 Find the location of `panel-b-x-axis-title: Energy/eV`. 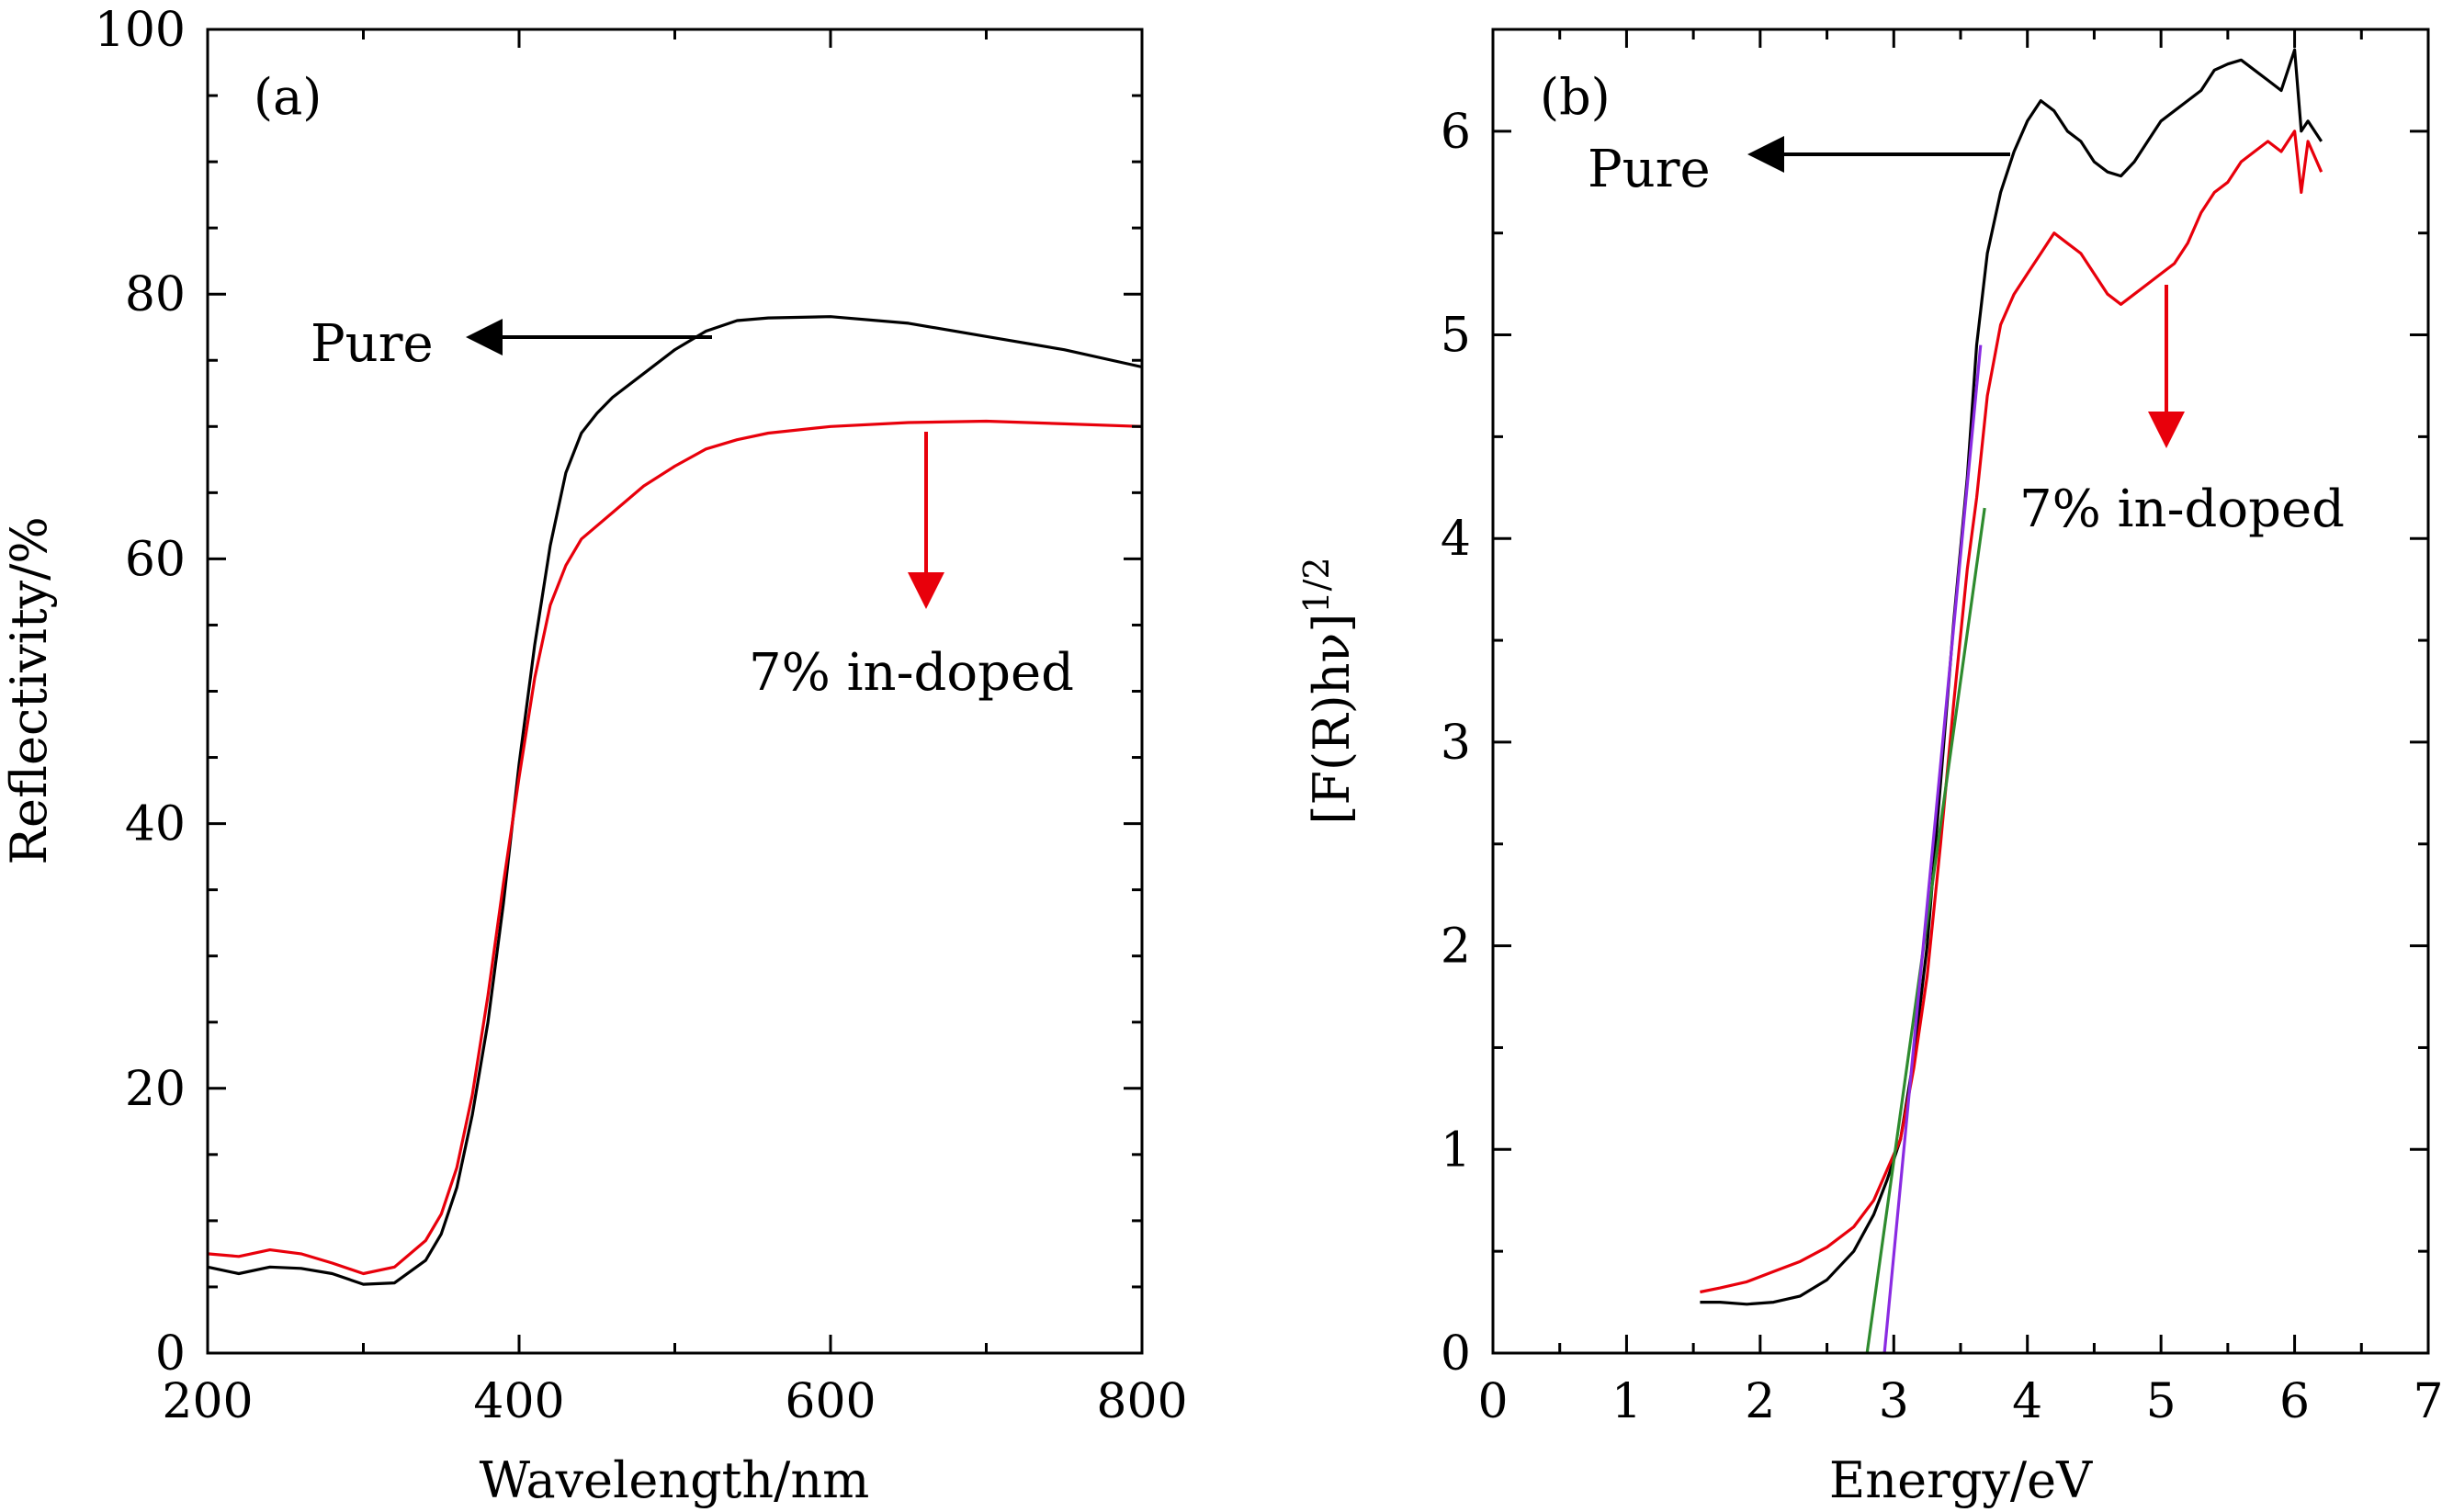

panel-b-x-axis-title: Energy/eV is located at coordinates (1961, 1480).